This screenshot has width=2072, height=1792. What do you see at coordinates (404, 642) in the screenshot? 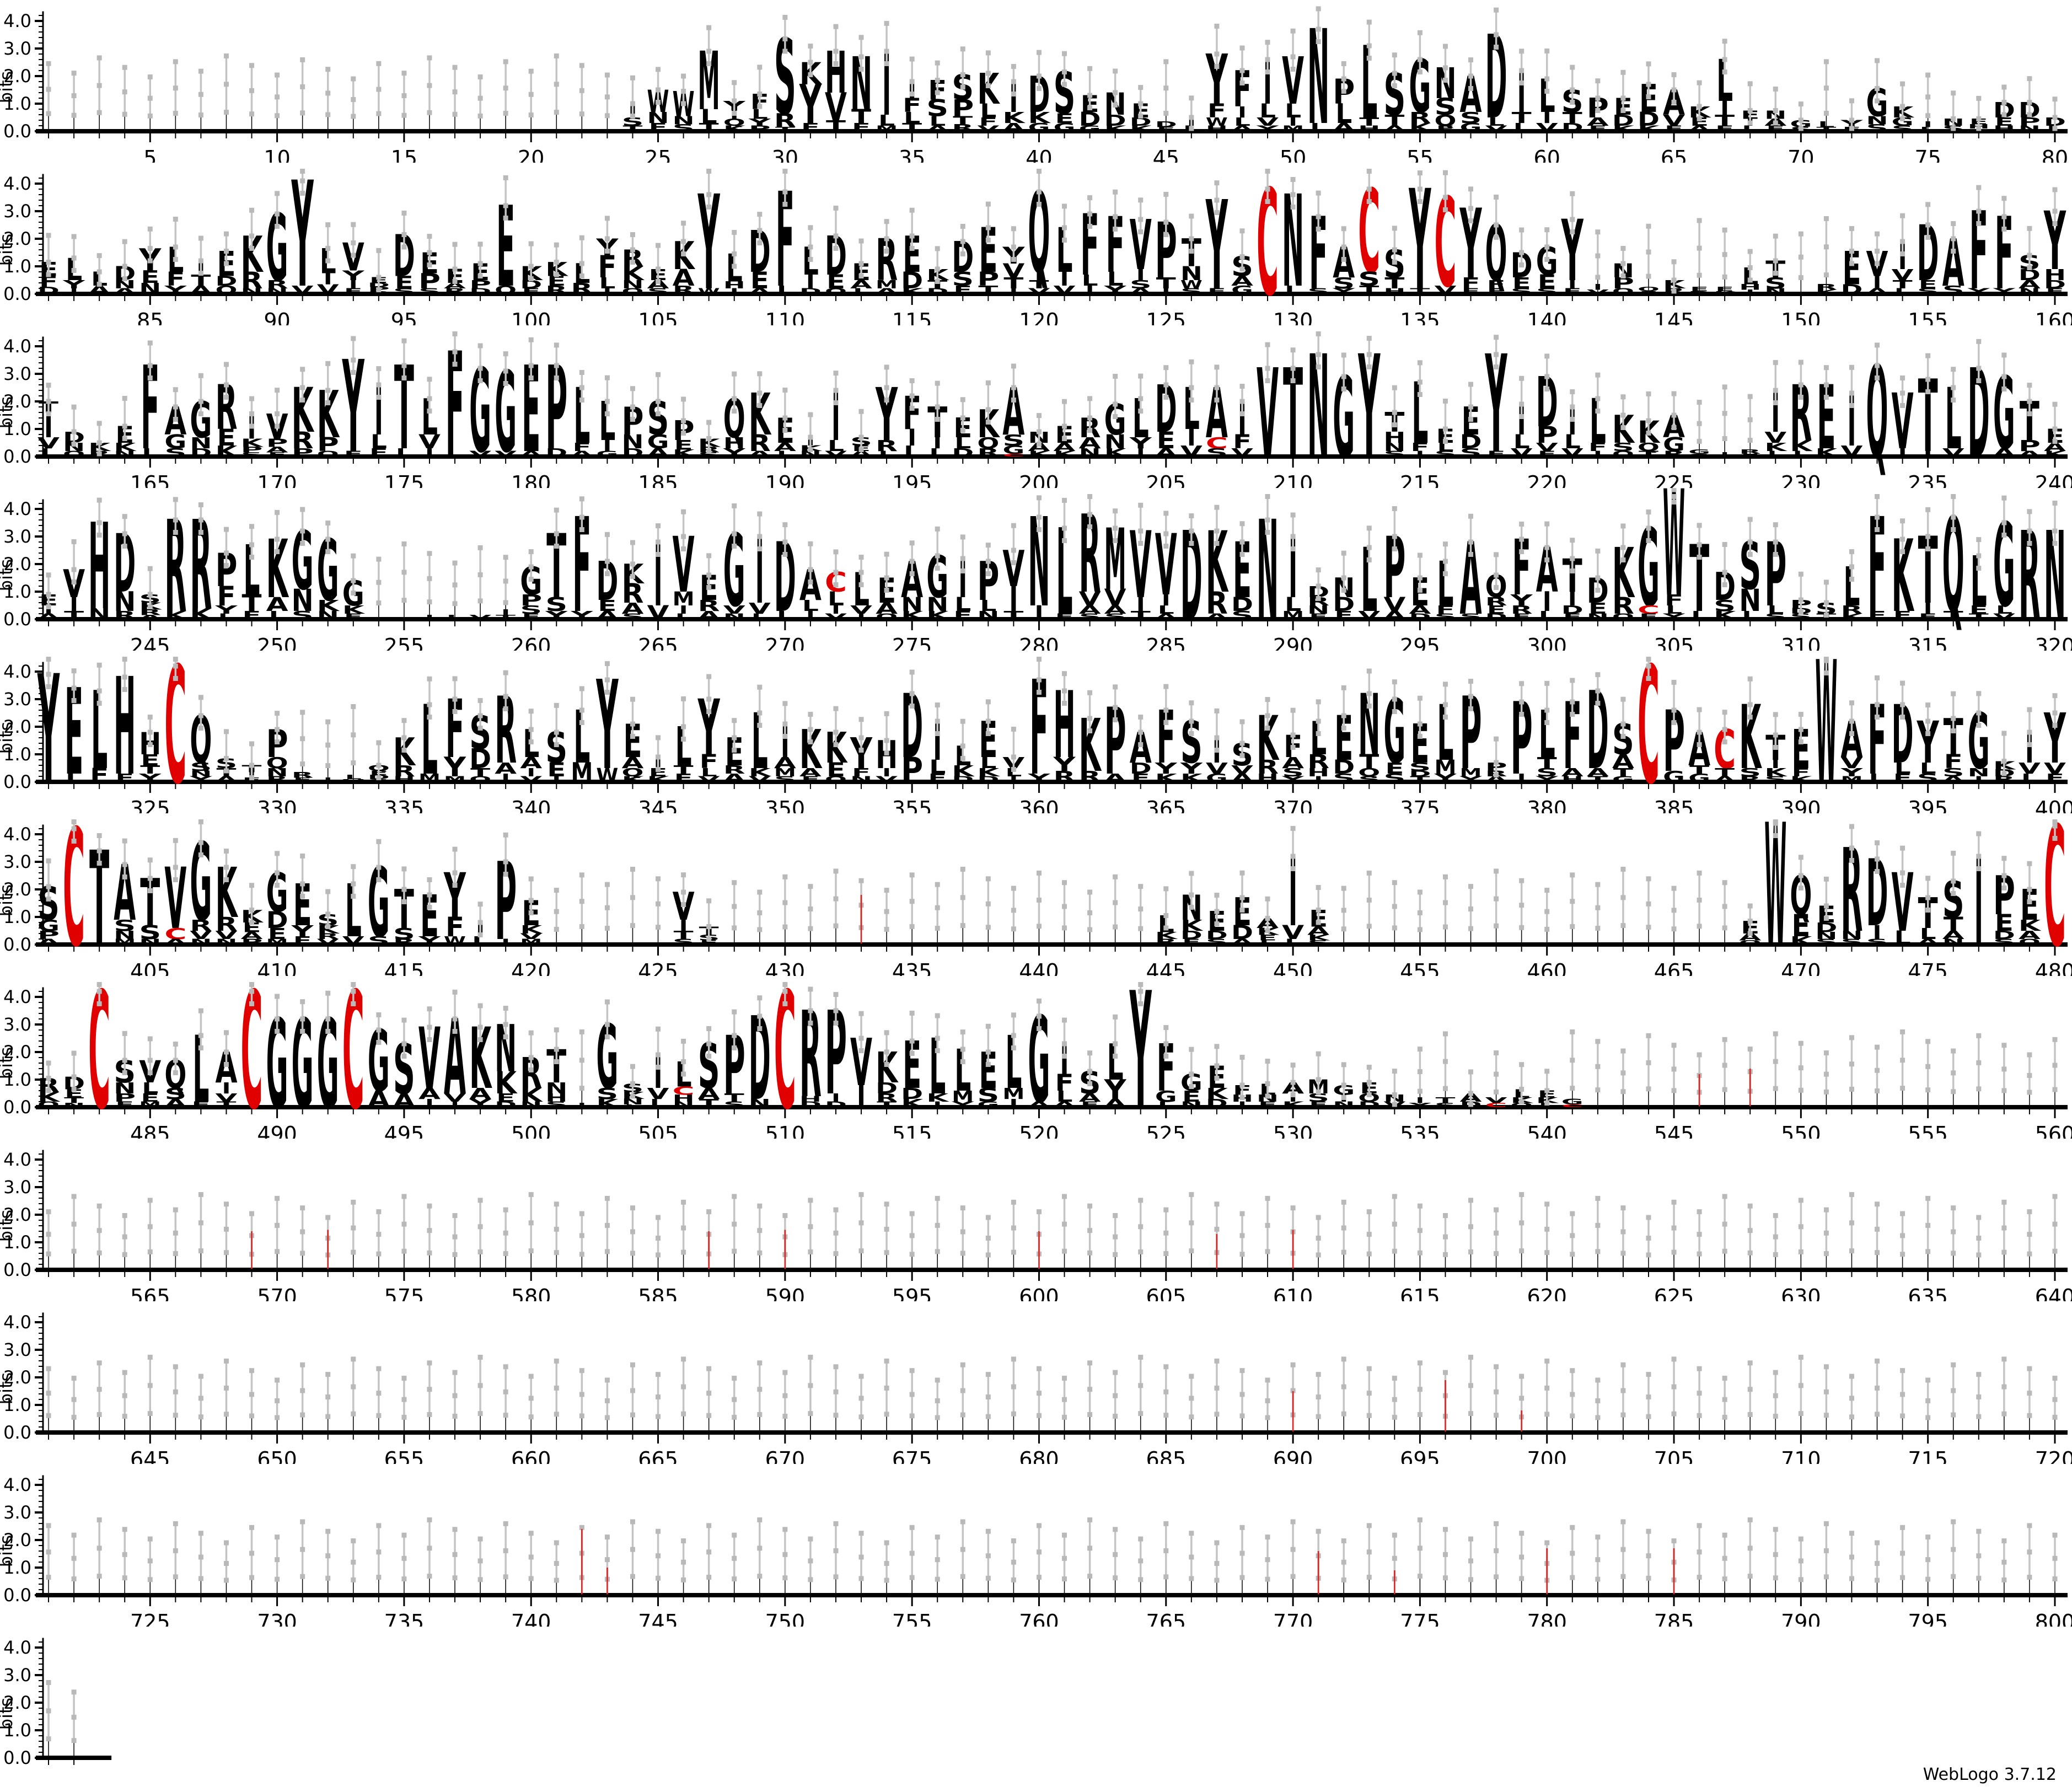
I see `x-tick-label: 255` at bounding box center [404, 642].